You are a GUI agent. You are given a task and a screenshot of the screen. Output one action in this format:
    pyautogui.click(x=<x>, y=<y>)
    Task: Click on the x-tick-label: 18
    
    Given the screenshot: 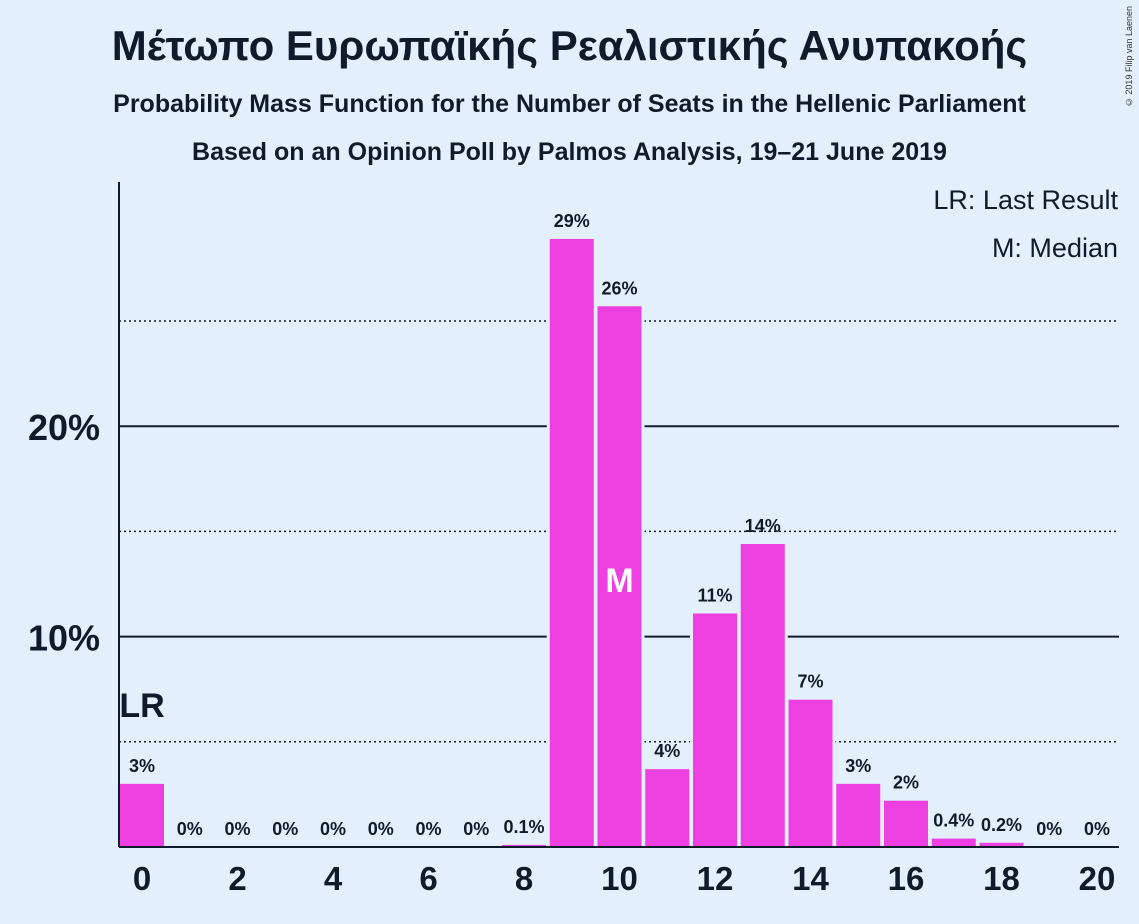 What is the action you would take?
    pyautogui.click(x=1001, y=878)
    